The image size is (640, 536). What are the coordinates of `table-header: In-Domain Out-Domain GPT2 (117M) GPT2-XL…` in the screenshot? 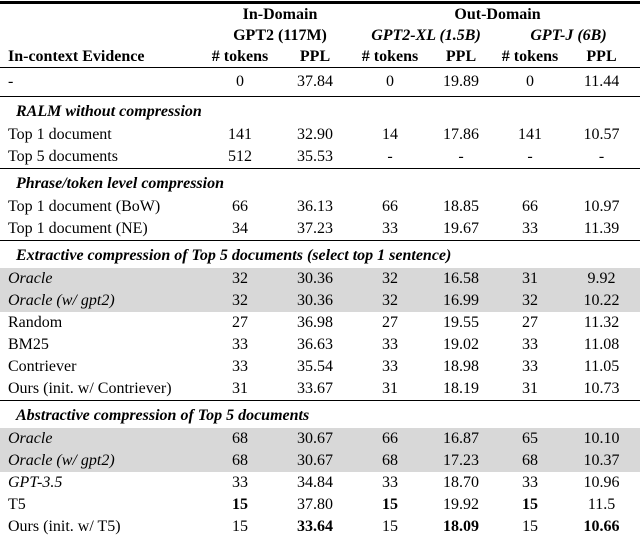 It's located at (320, 35).